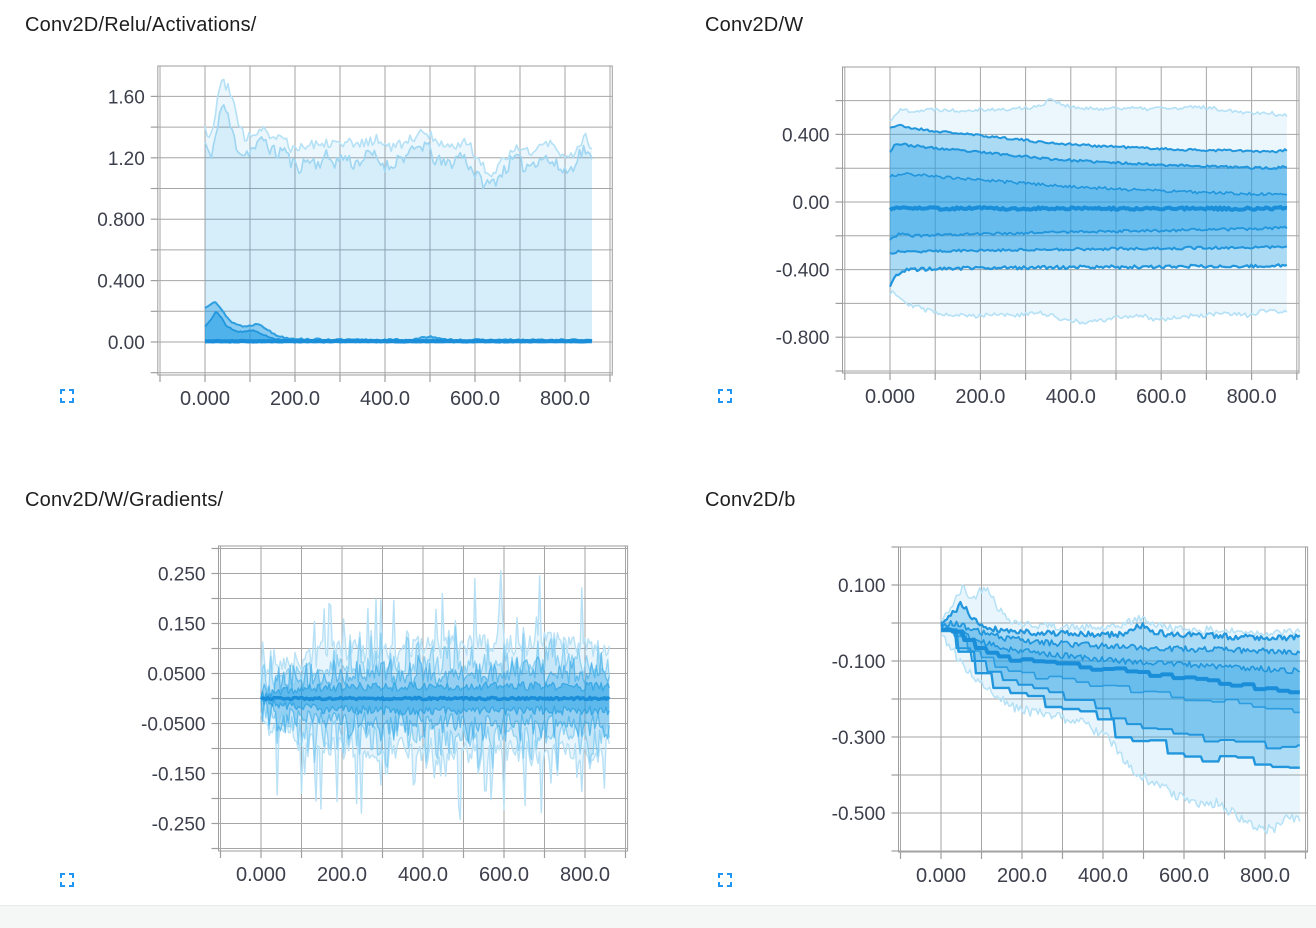  What do you see at coordinates (179, 825) in the screenshot?
I see `y-tick-label: -0.250` at bounding box center [179, 825].